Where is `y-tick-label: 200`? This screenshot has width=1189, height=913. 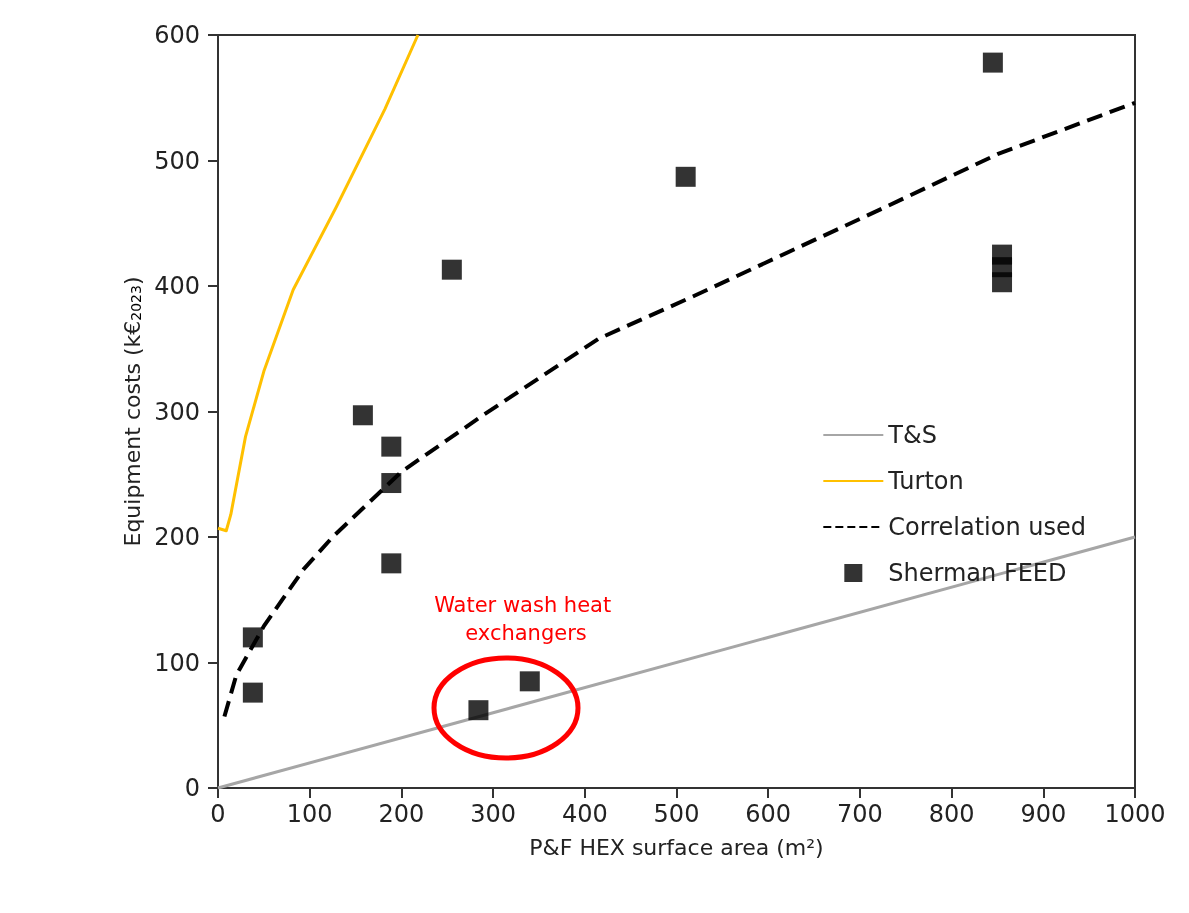
y-tick-label: 200 is located at coordinates (177, 537).